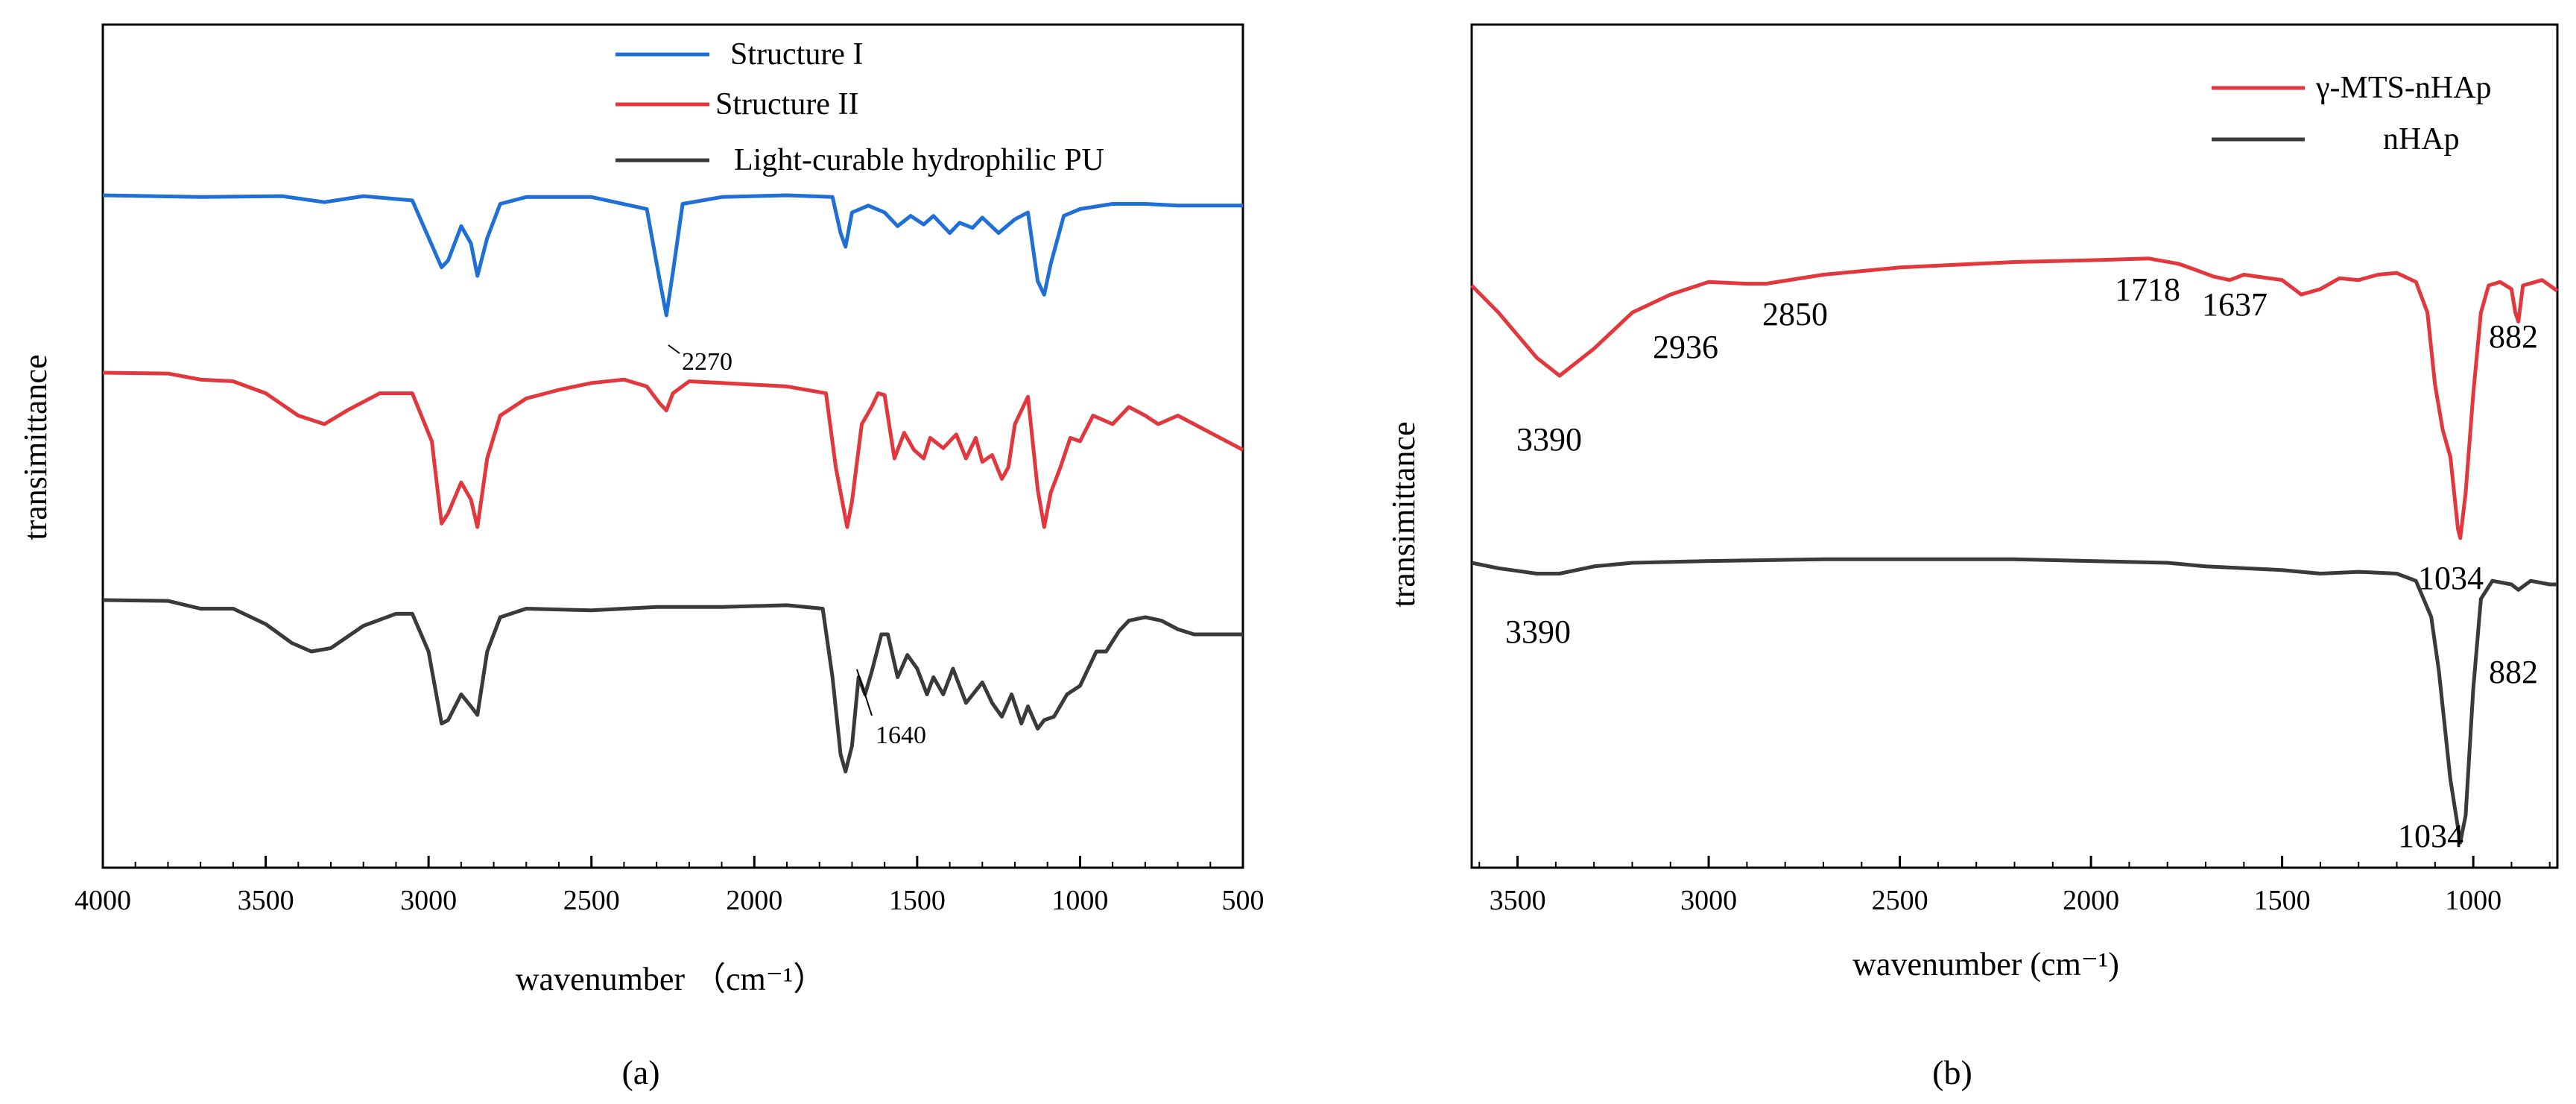 This screenshot has width=2576, height=1104. What do you see at coordinates (797, 54) in the screenshot?
I see `legend-a-label-structure-1: Structure I` at bounding box center [797, 54].